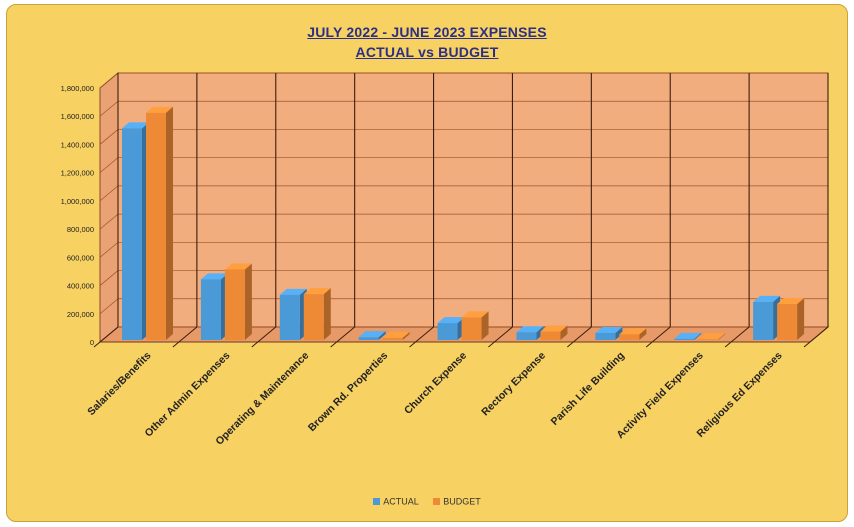 This screenshot has width=854, height=527. I want to click on legend: ACTUAL BUDGET, so click(427, 501).